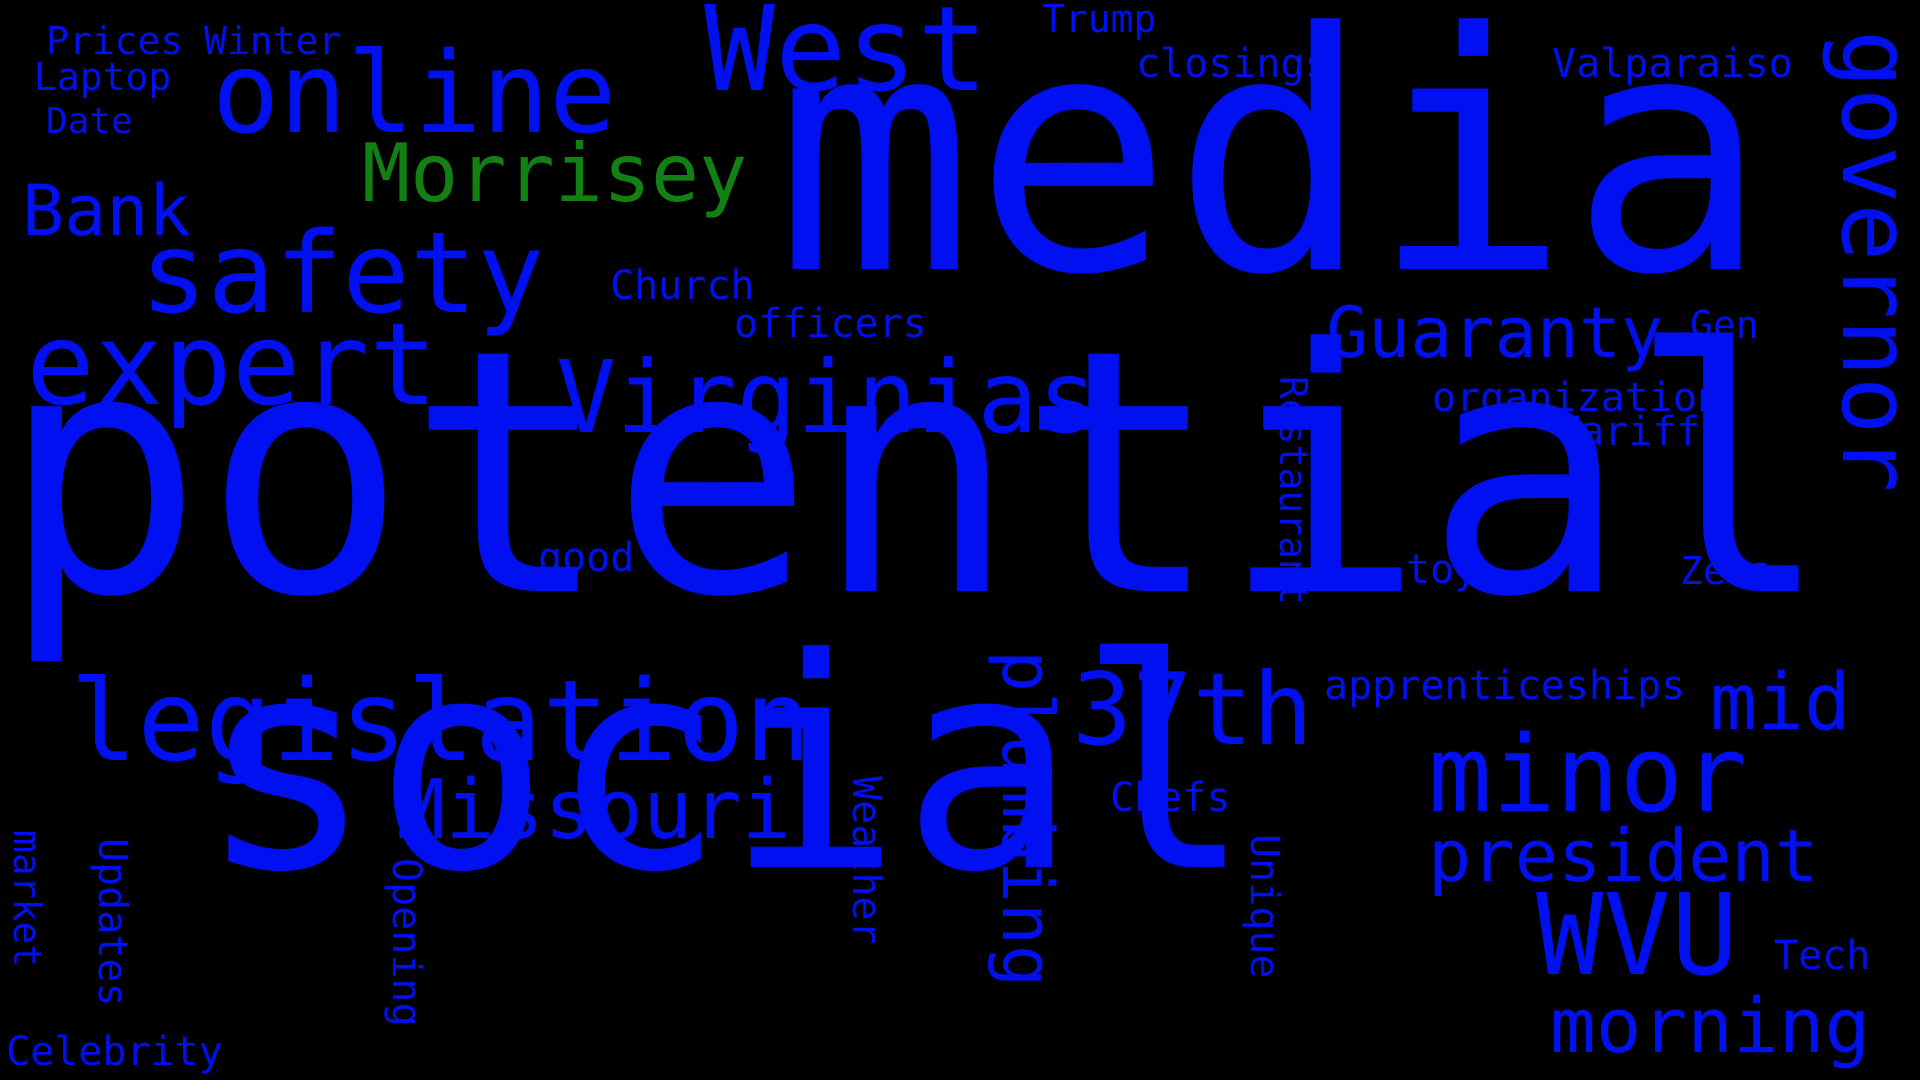  I want to click on word-officers: officers, so click(830, 324).